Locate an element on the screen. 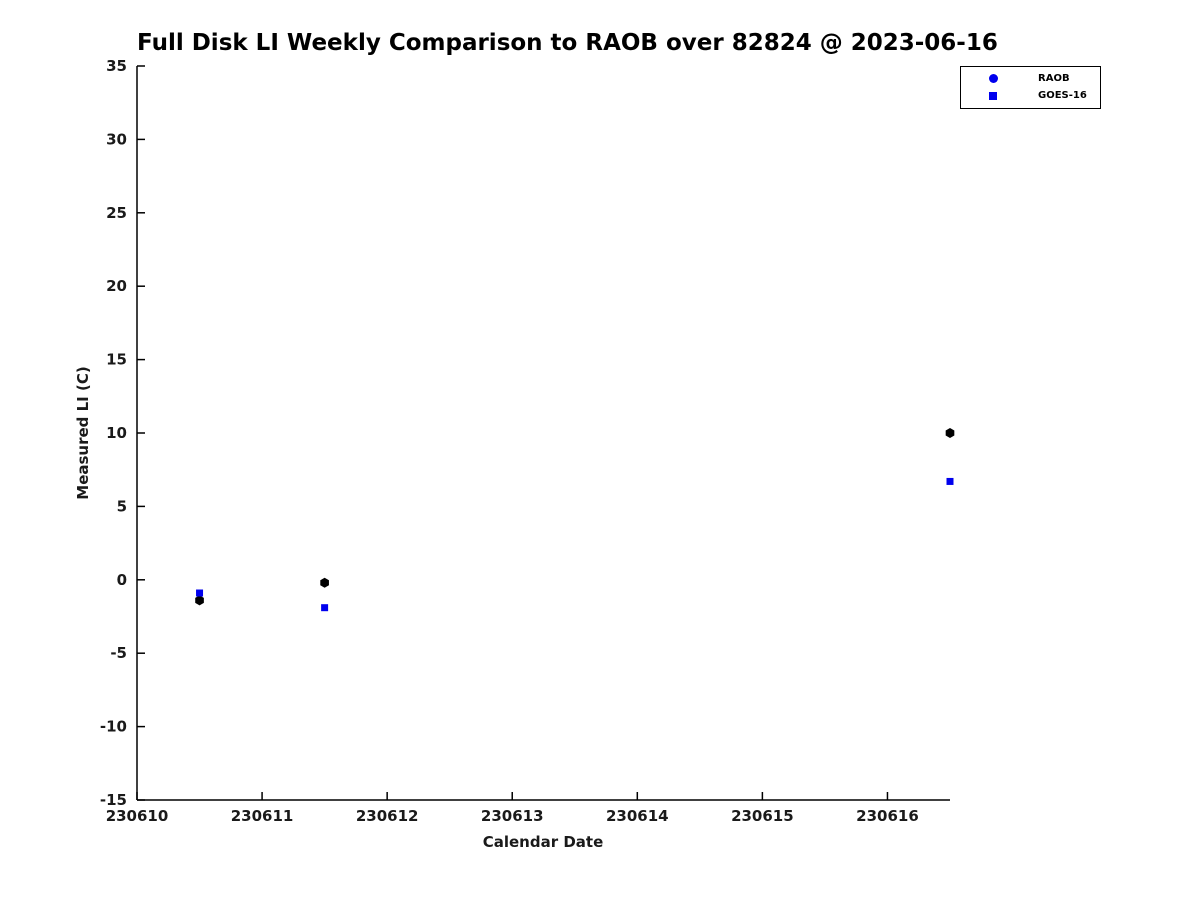  x-tick-label: 230613 is located at coordinates (512, 816).